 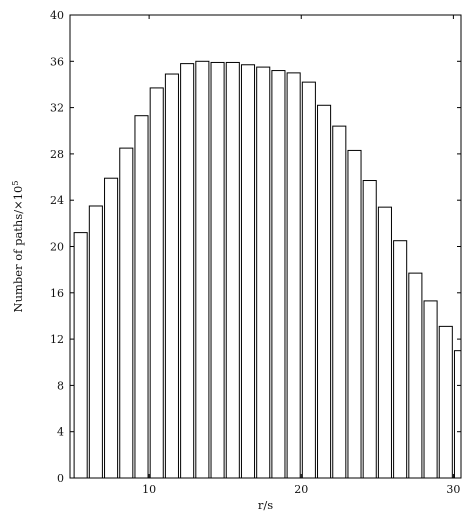 I want to click on y-tick-label-40: 40, so click(x=57, y=15).